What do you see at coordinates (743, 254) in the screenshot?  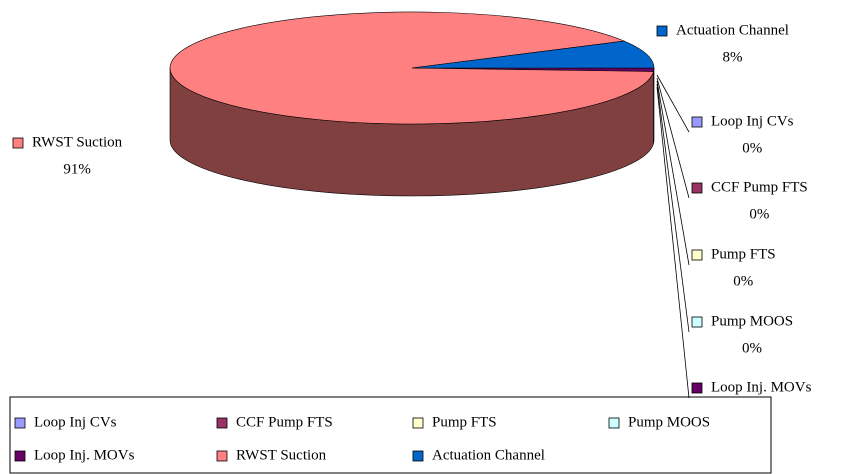 I see `data-label: Pump FTS` at bounding box center [743, 254].